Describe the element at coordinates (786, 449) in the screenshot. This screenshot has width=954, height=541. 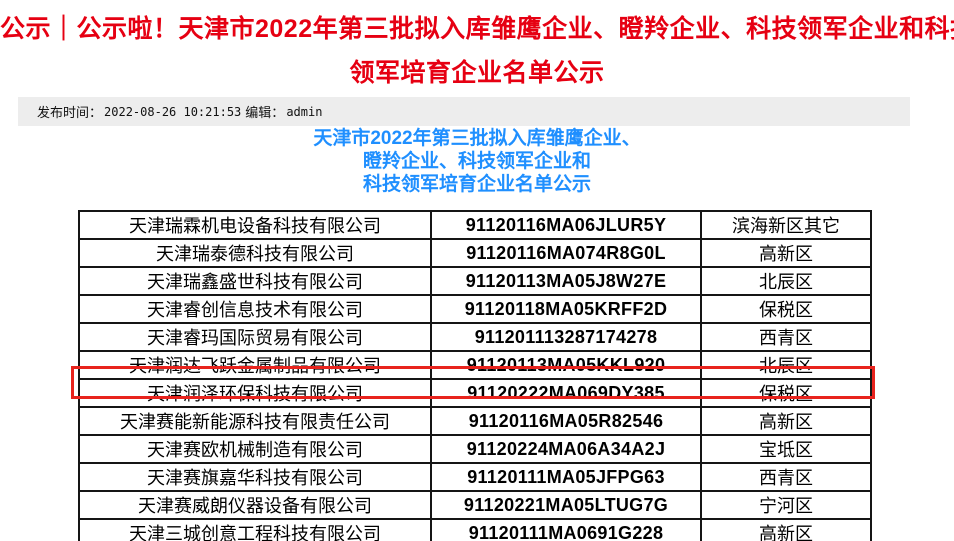
I see `district-cell: 宝坻区` at that location.